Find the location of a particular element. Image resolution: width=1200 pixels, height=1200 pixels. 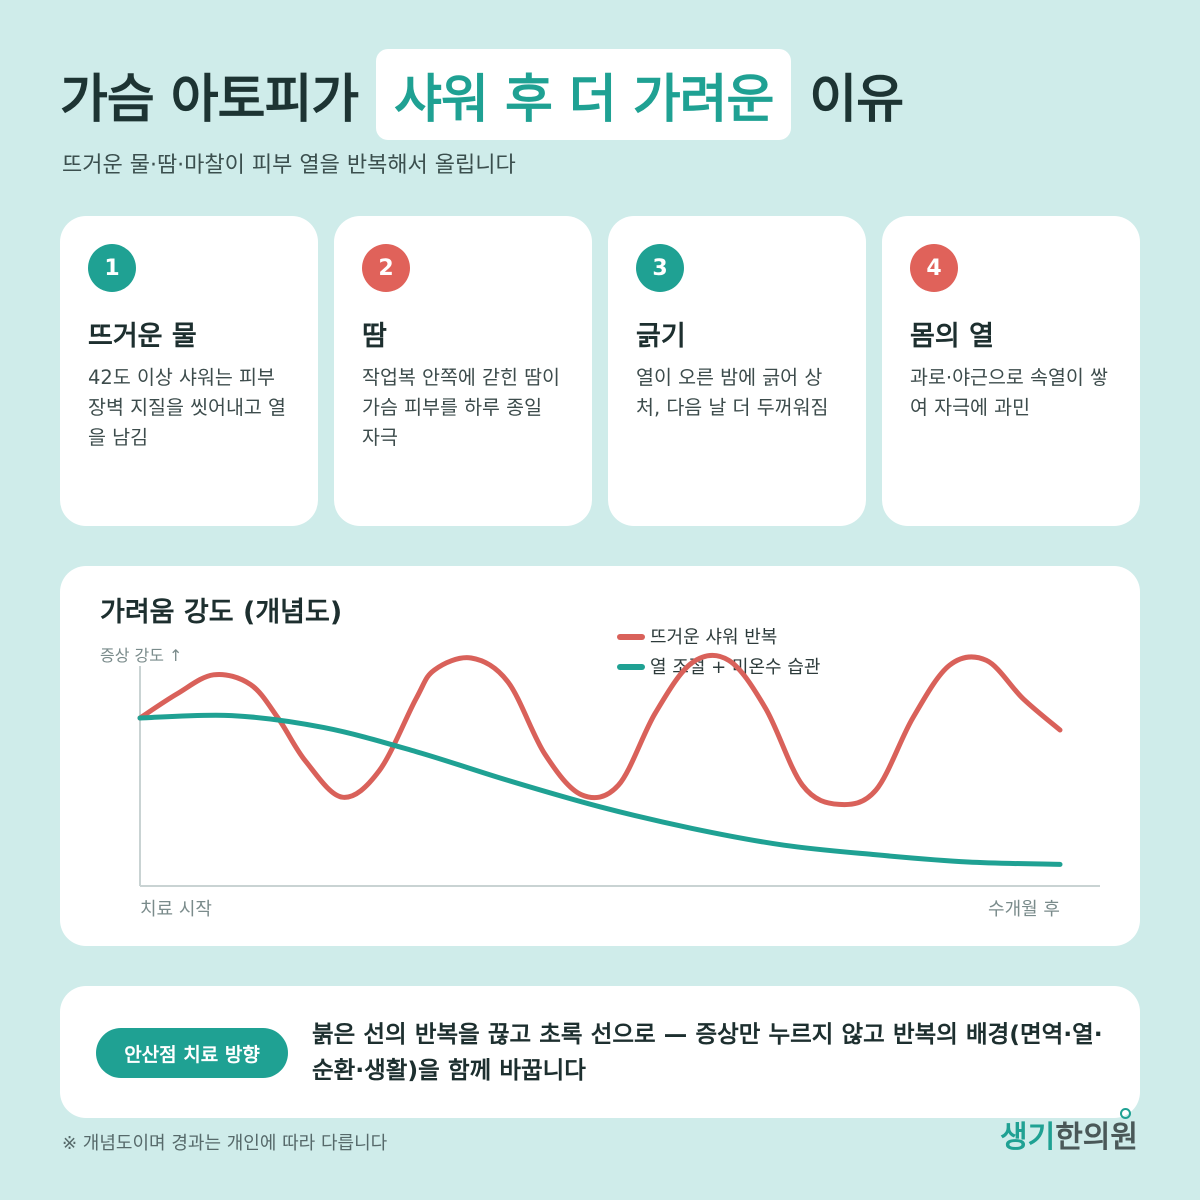

card-title: 뜨거운 물 is located at coordinates (142, 336).